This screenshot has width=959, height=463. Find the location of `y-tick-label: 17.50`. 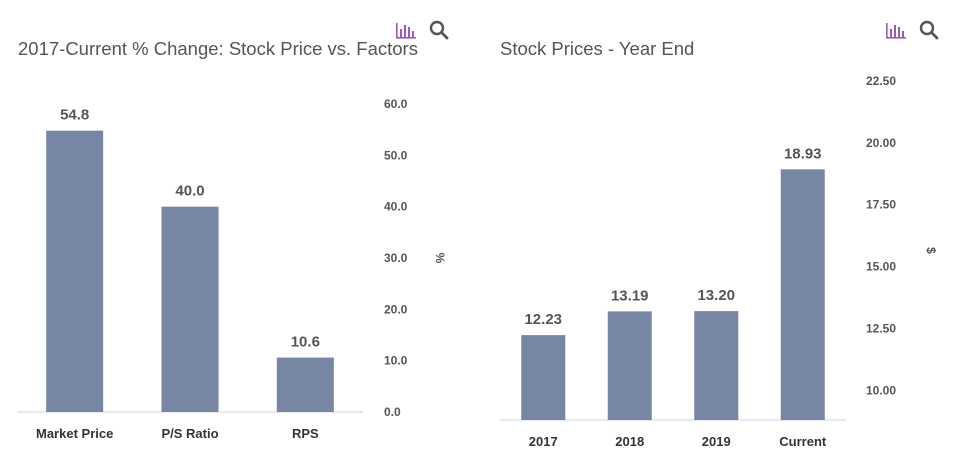

y-tick-label: 17.50 is located at coordinates (881, 205).